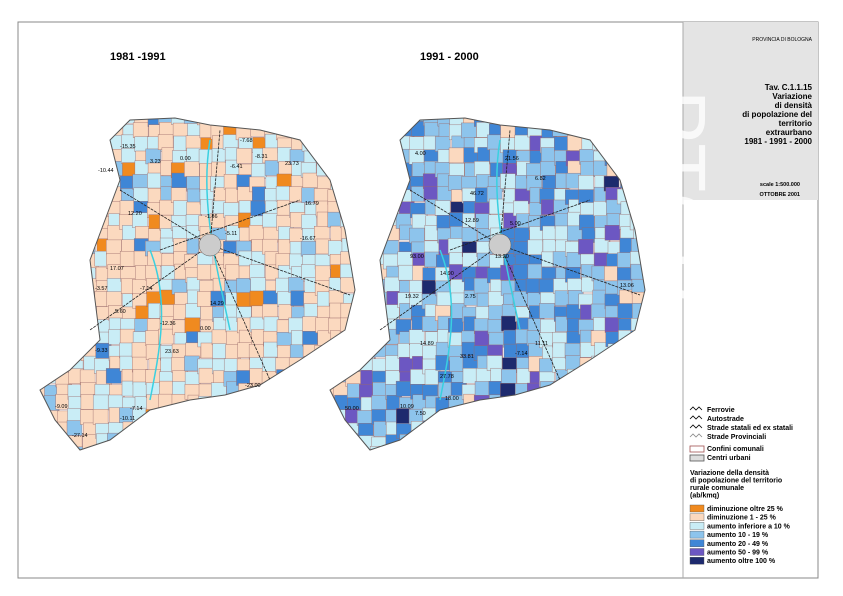  I want to click on scale: scale 1:500.000, so click(780, 185).